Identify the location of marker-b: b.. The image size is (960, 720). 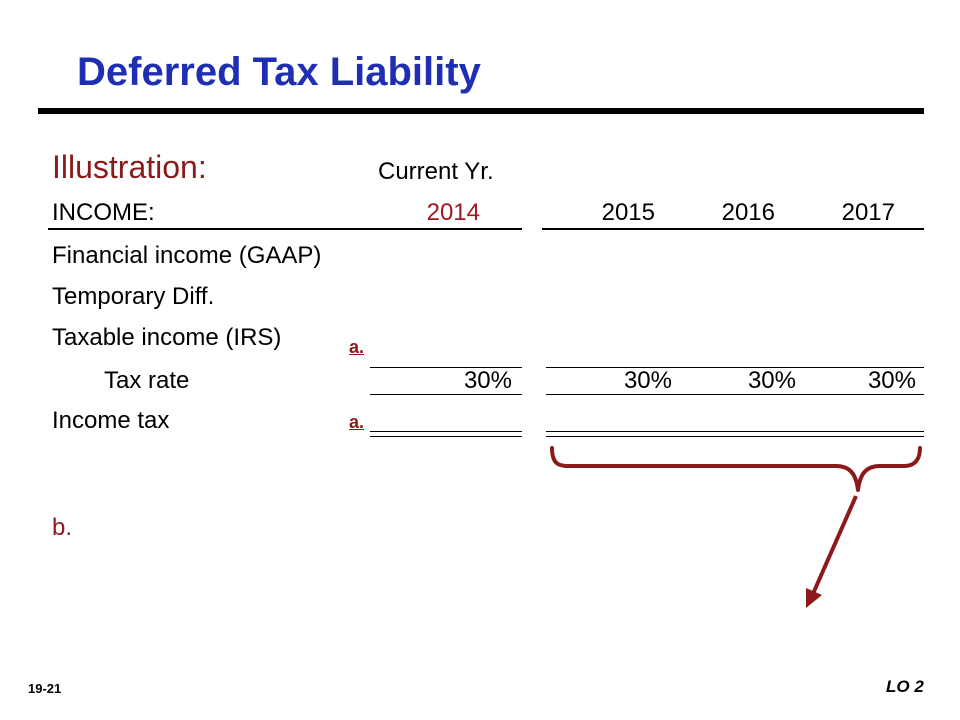
(62, 527).